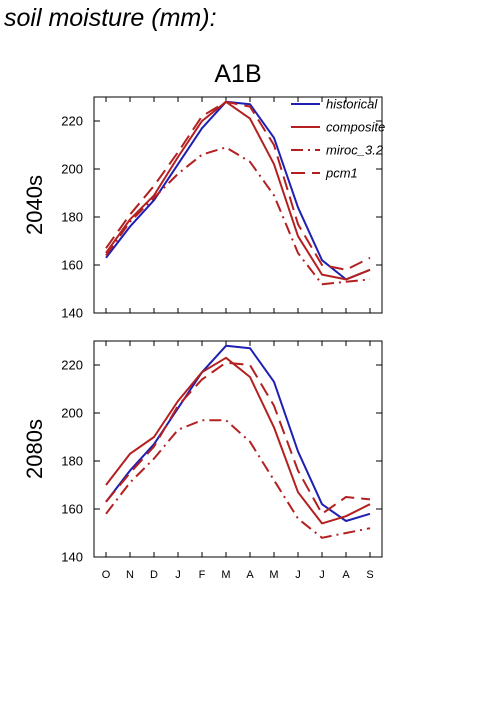  What do you see at coordinates (202, 575) in the screenshot?
I see `x-tick-label: F` at bounding box center [202, 575].